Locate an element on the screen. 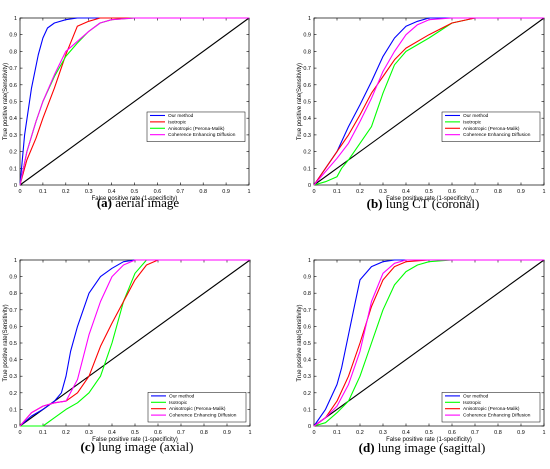 The image size is (550, 469). panel-caption: (b) lung CT (coronal) is located at coordinates (423, 204).